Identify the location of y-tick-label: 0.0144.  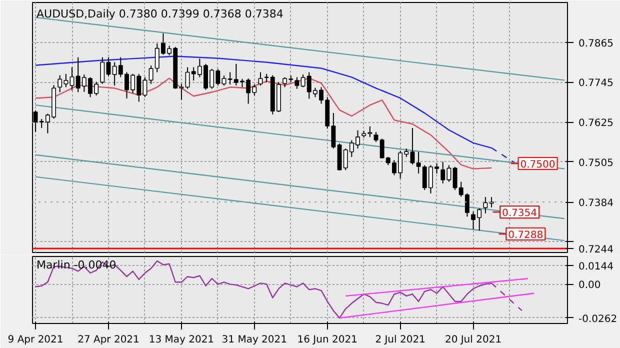
(596, 267).